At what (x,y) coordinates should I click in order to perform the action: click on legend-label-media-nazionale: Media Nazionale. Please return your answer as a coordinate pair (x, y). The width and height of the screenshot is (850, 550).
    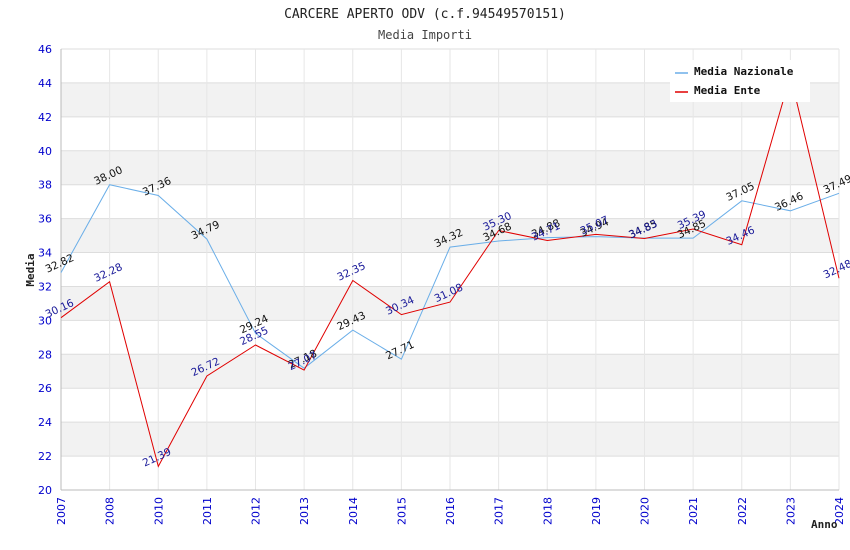
    Looking at the image, I should click on (744, 71).